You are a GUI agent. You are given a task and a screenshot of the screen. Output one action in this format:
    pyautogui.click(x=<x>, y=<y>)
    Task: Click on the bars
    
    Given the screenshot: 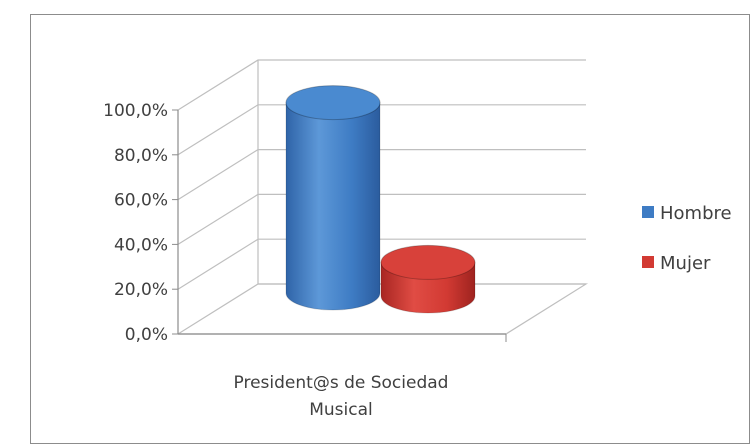 What is the action you would take?
    pyautogui.click(x=380, y=199)
    